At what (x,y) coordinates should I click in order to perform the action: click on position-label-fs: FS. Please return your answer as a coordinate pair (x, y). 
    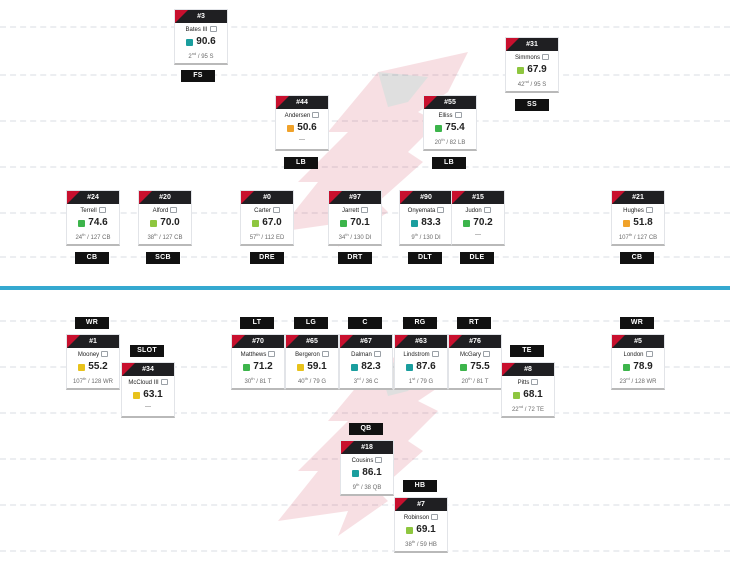
    Looking at the image, I should click on (198, 76).